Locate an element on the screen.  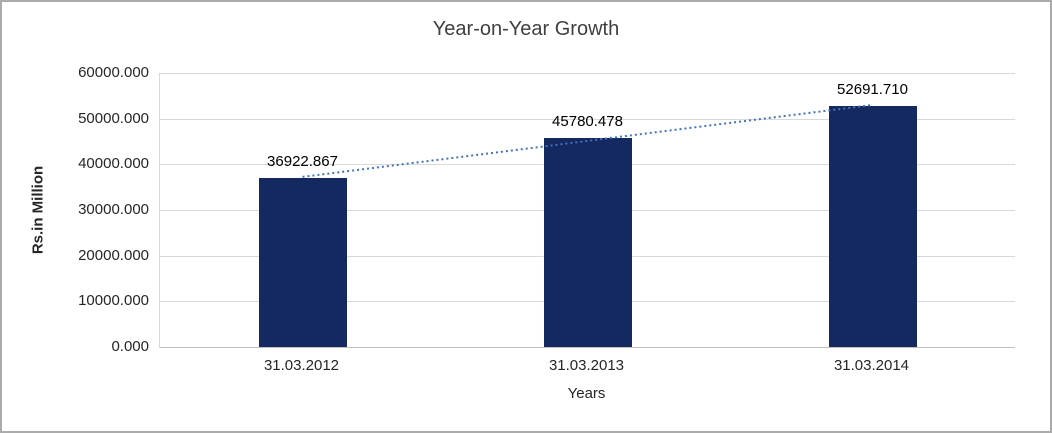
y-tick-label: 60000.000 is located at coordinates (113, 72).